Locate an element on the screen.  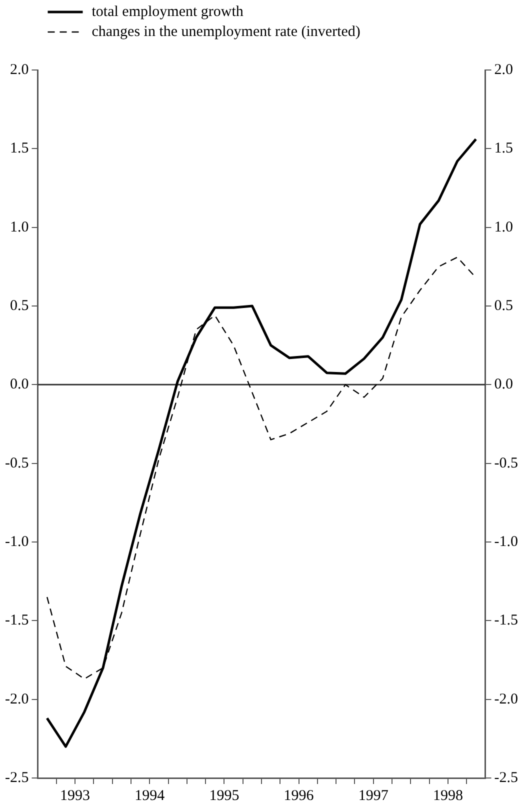
legend-label: total employment growth is located at coordinates (168, 12).